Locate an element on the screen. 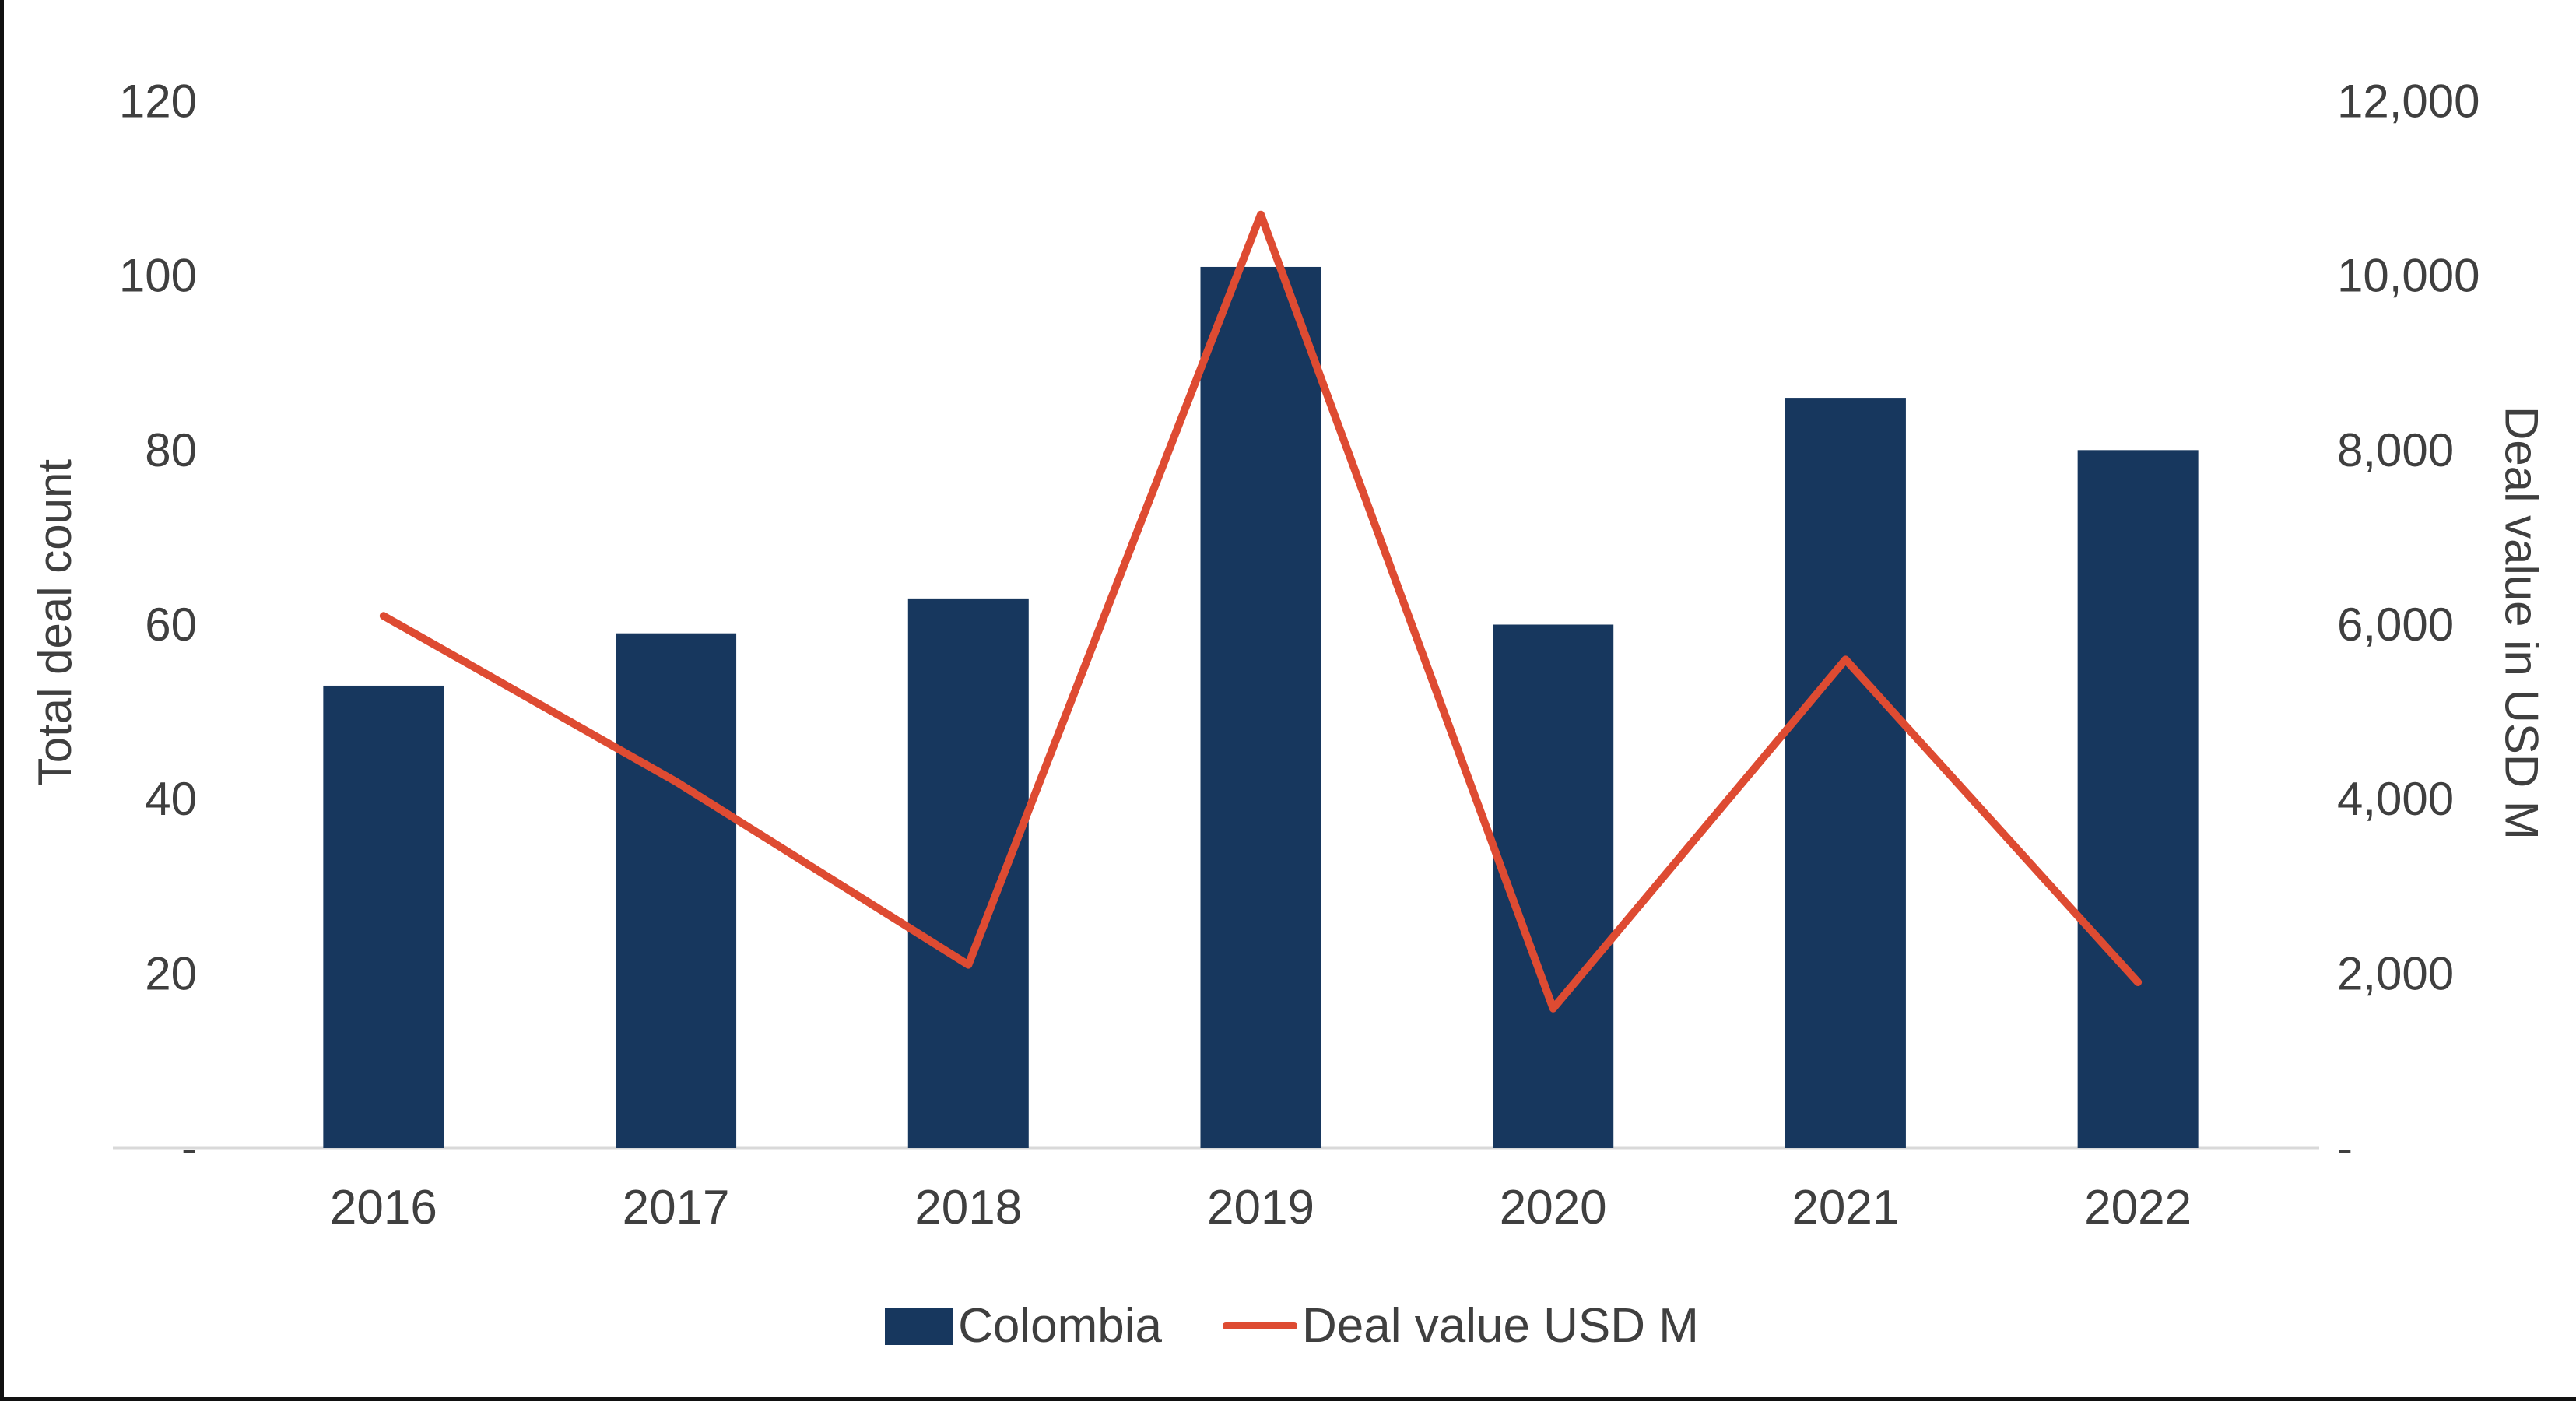 This screenshot has height=1401, width=2576. y-right-tick-0: - is located at coordinates (2345, 1148).